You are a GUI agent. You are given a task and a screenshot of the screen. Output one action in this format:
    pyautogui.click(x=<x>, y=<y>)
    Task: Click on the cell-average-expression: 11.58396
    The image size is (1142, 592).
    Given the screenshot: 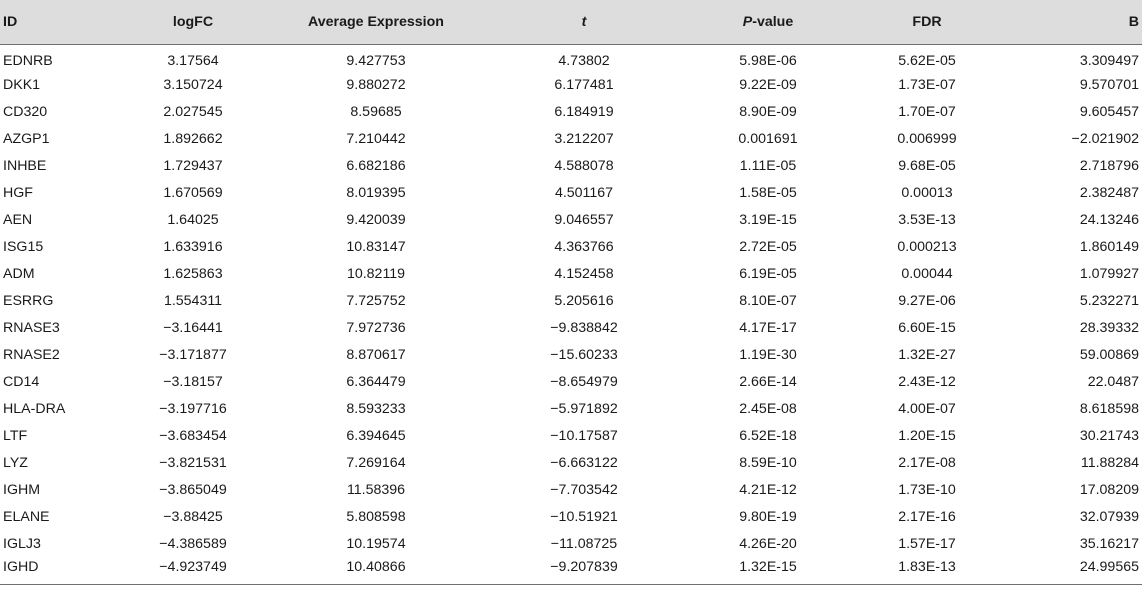 What is the action you would take?
    pyautogui.click(x=376, y=489)
    